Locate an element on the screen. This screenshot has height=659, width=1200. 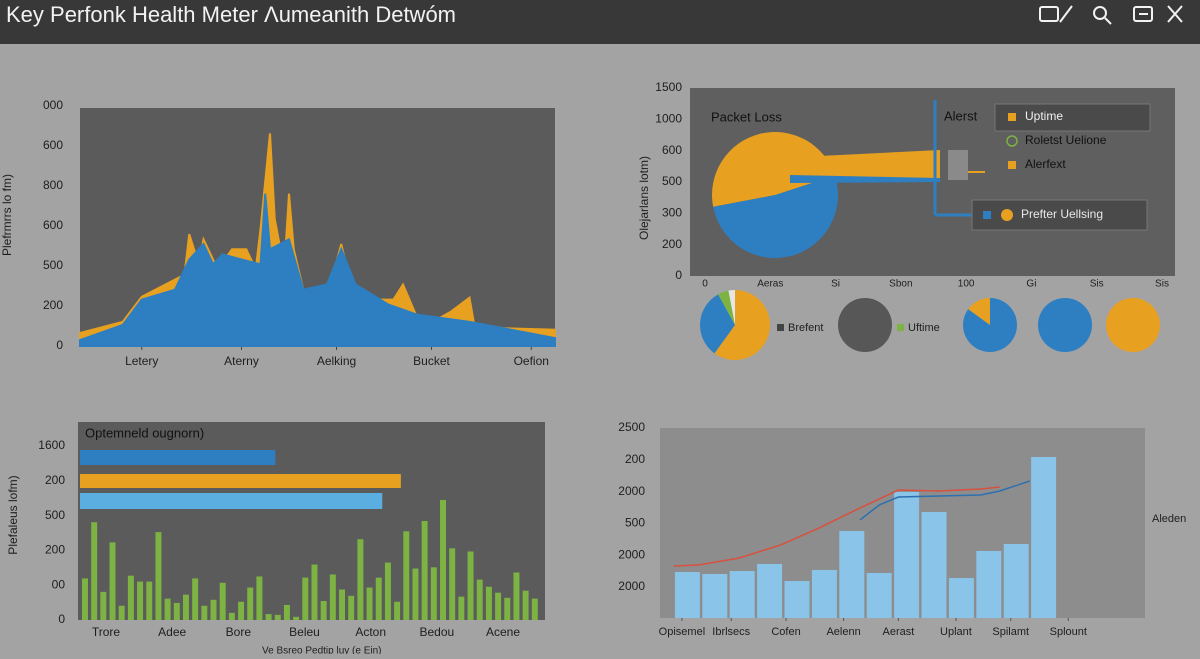
legend-label: Alerfext is located at coordinates (1045, 164).